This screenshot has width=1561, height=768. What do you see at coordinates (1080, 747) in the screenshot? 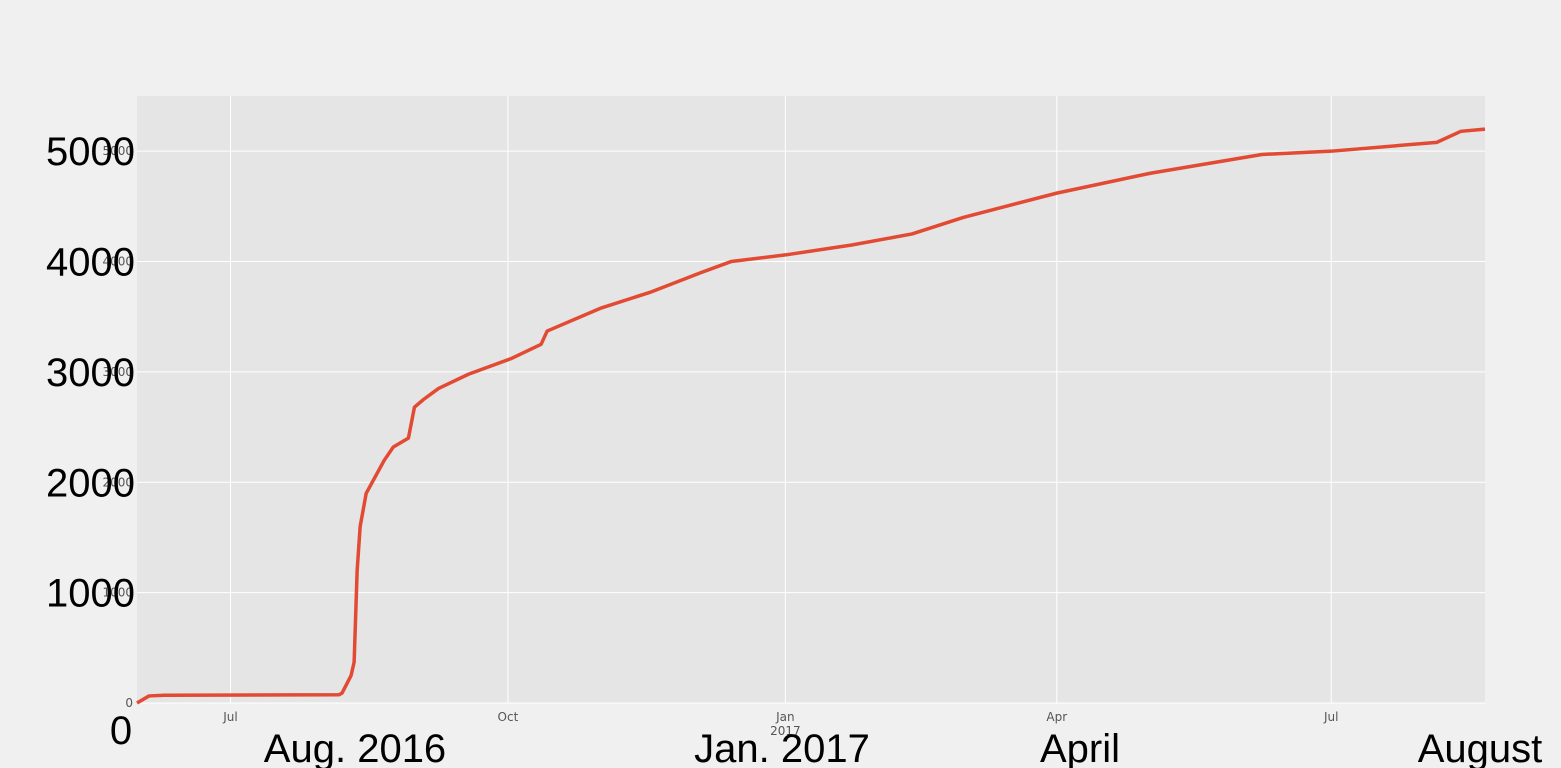
I see `annotation: April` at bounding box center [1080, 747].